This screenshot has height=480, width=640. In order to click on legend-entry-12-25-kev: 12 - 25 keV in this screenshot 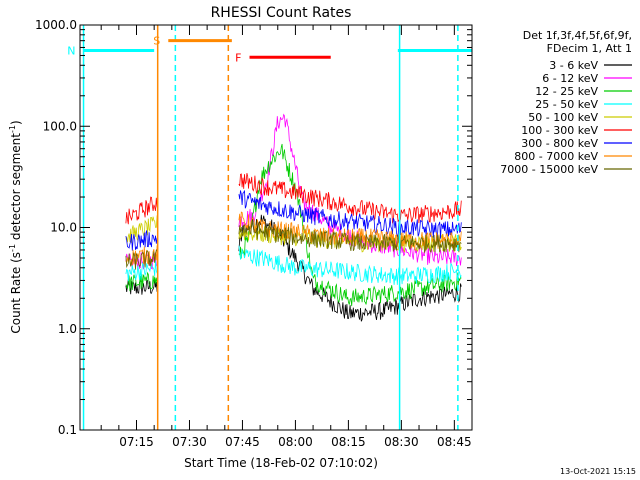, I will do `click(566, 91)`.